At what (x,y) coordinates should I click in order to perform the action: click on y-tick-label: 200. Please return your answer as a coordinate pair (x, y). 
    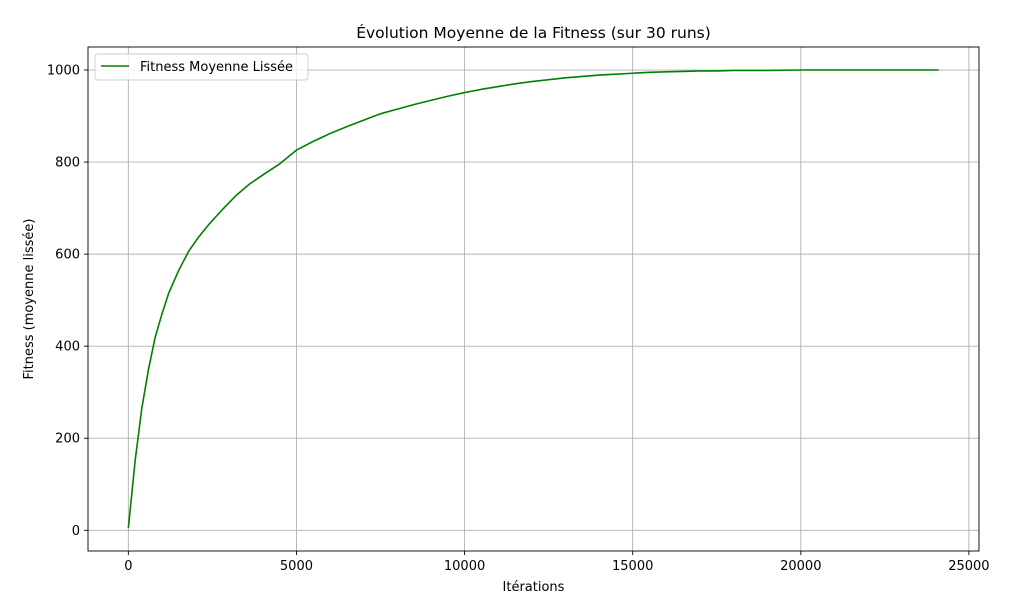
    Looking at the image, I should click on (67, 439).